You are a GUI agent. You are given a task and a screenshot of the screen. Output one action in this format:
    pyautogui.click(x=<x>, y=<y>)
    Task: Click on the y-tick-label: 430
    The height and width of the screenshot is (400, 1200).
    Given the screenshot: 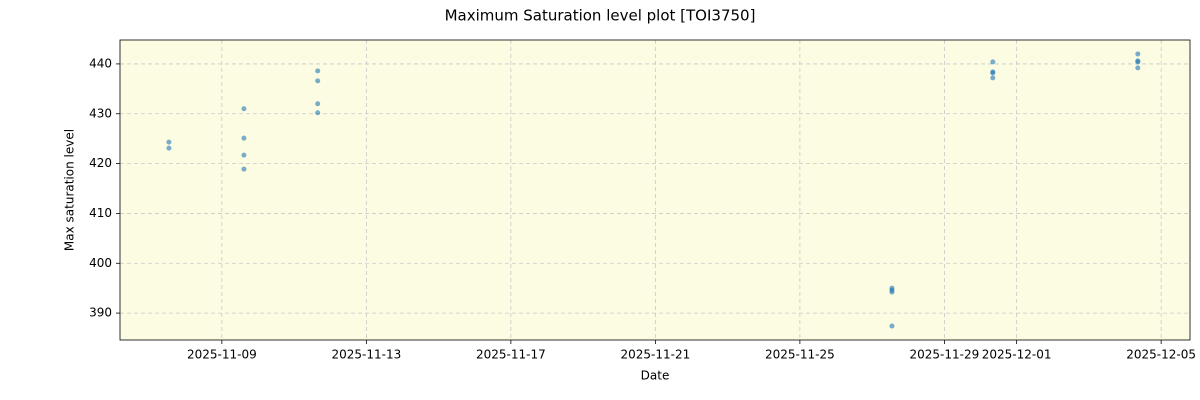 What is the action you would take?
    pyautogui.click(x=100, y=113)
    